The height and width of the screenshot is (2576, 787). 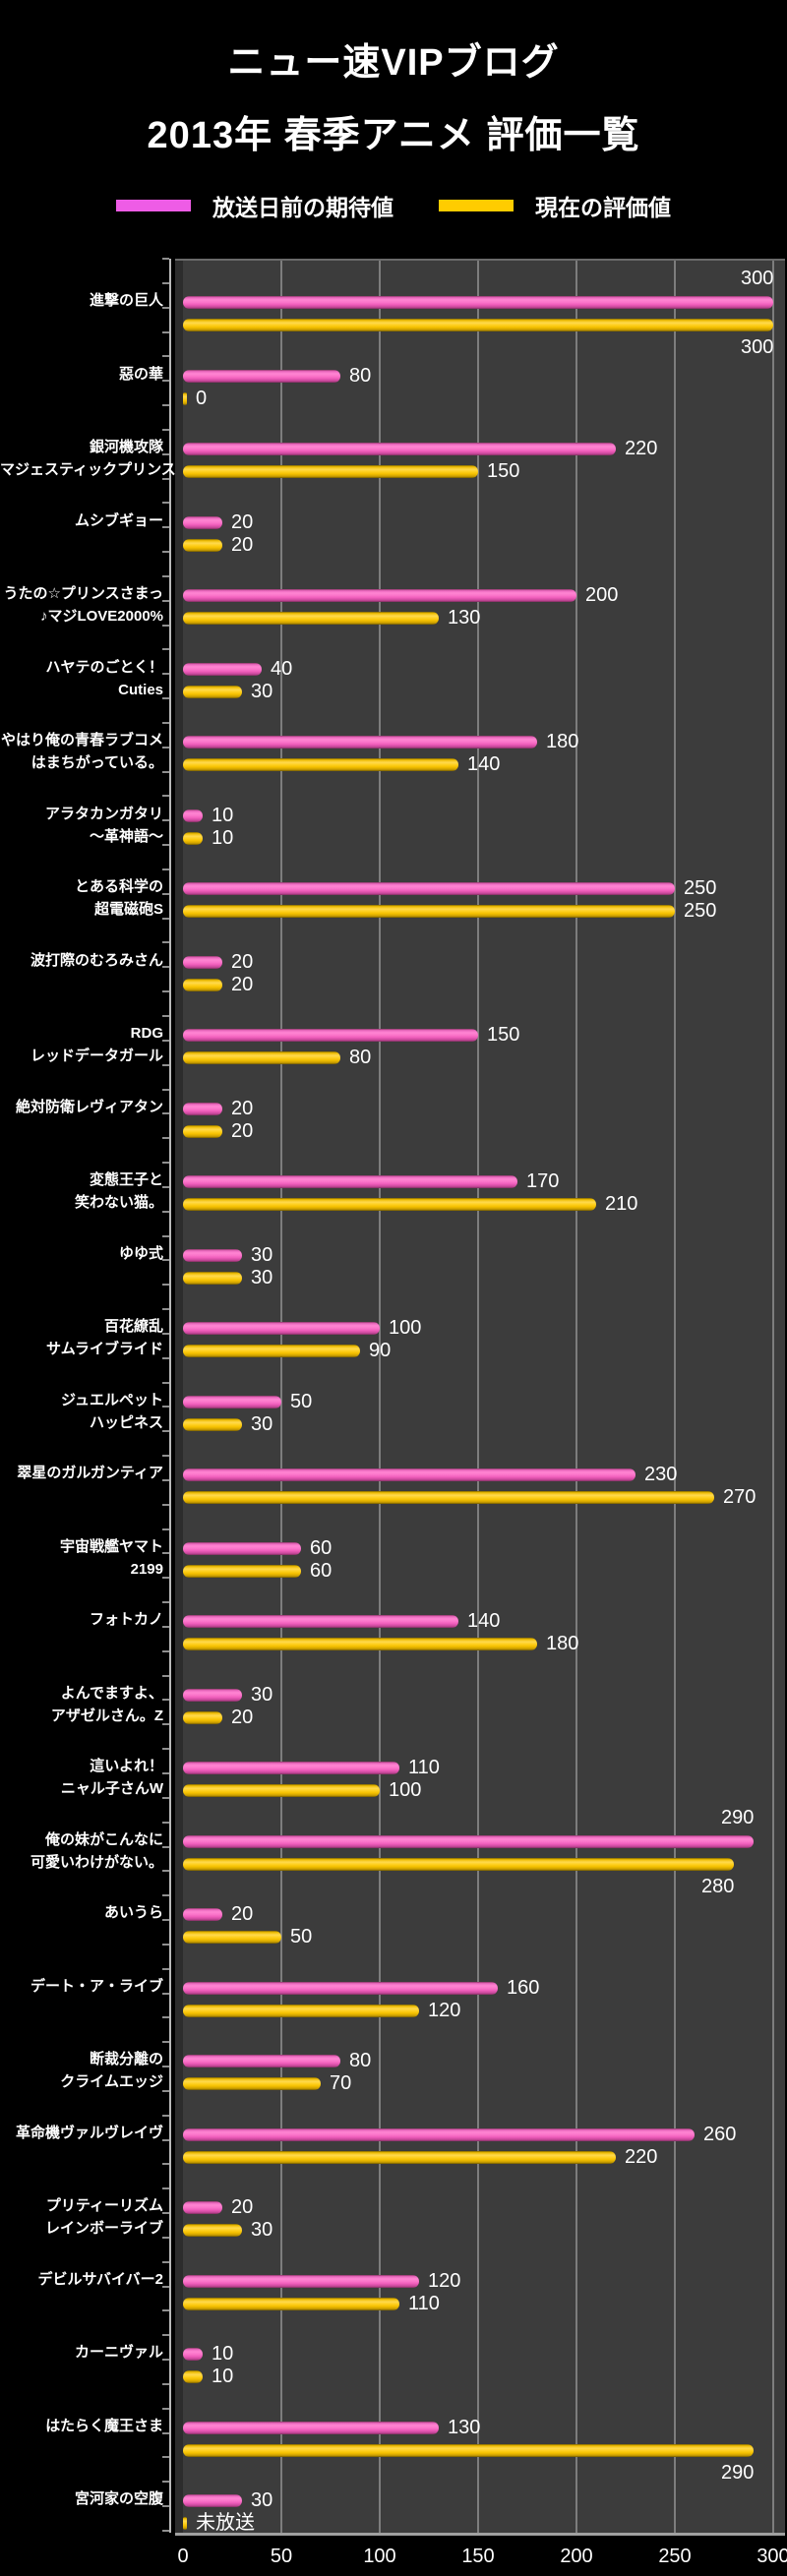 What do you see at coordinates (126, 836) in the screenshot?
I see `category-label: ～革神語～` at bounding box center [126, 836].